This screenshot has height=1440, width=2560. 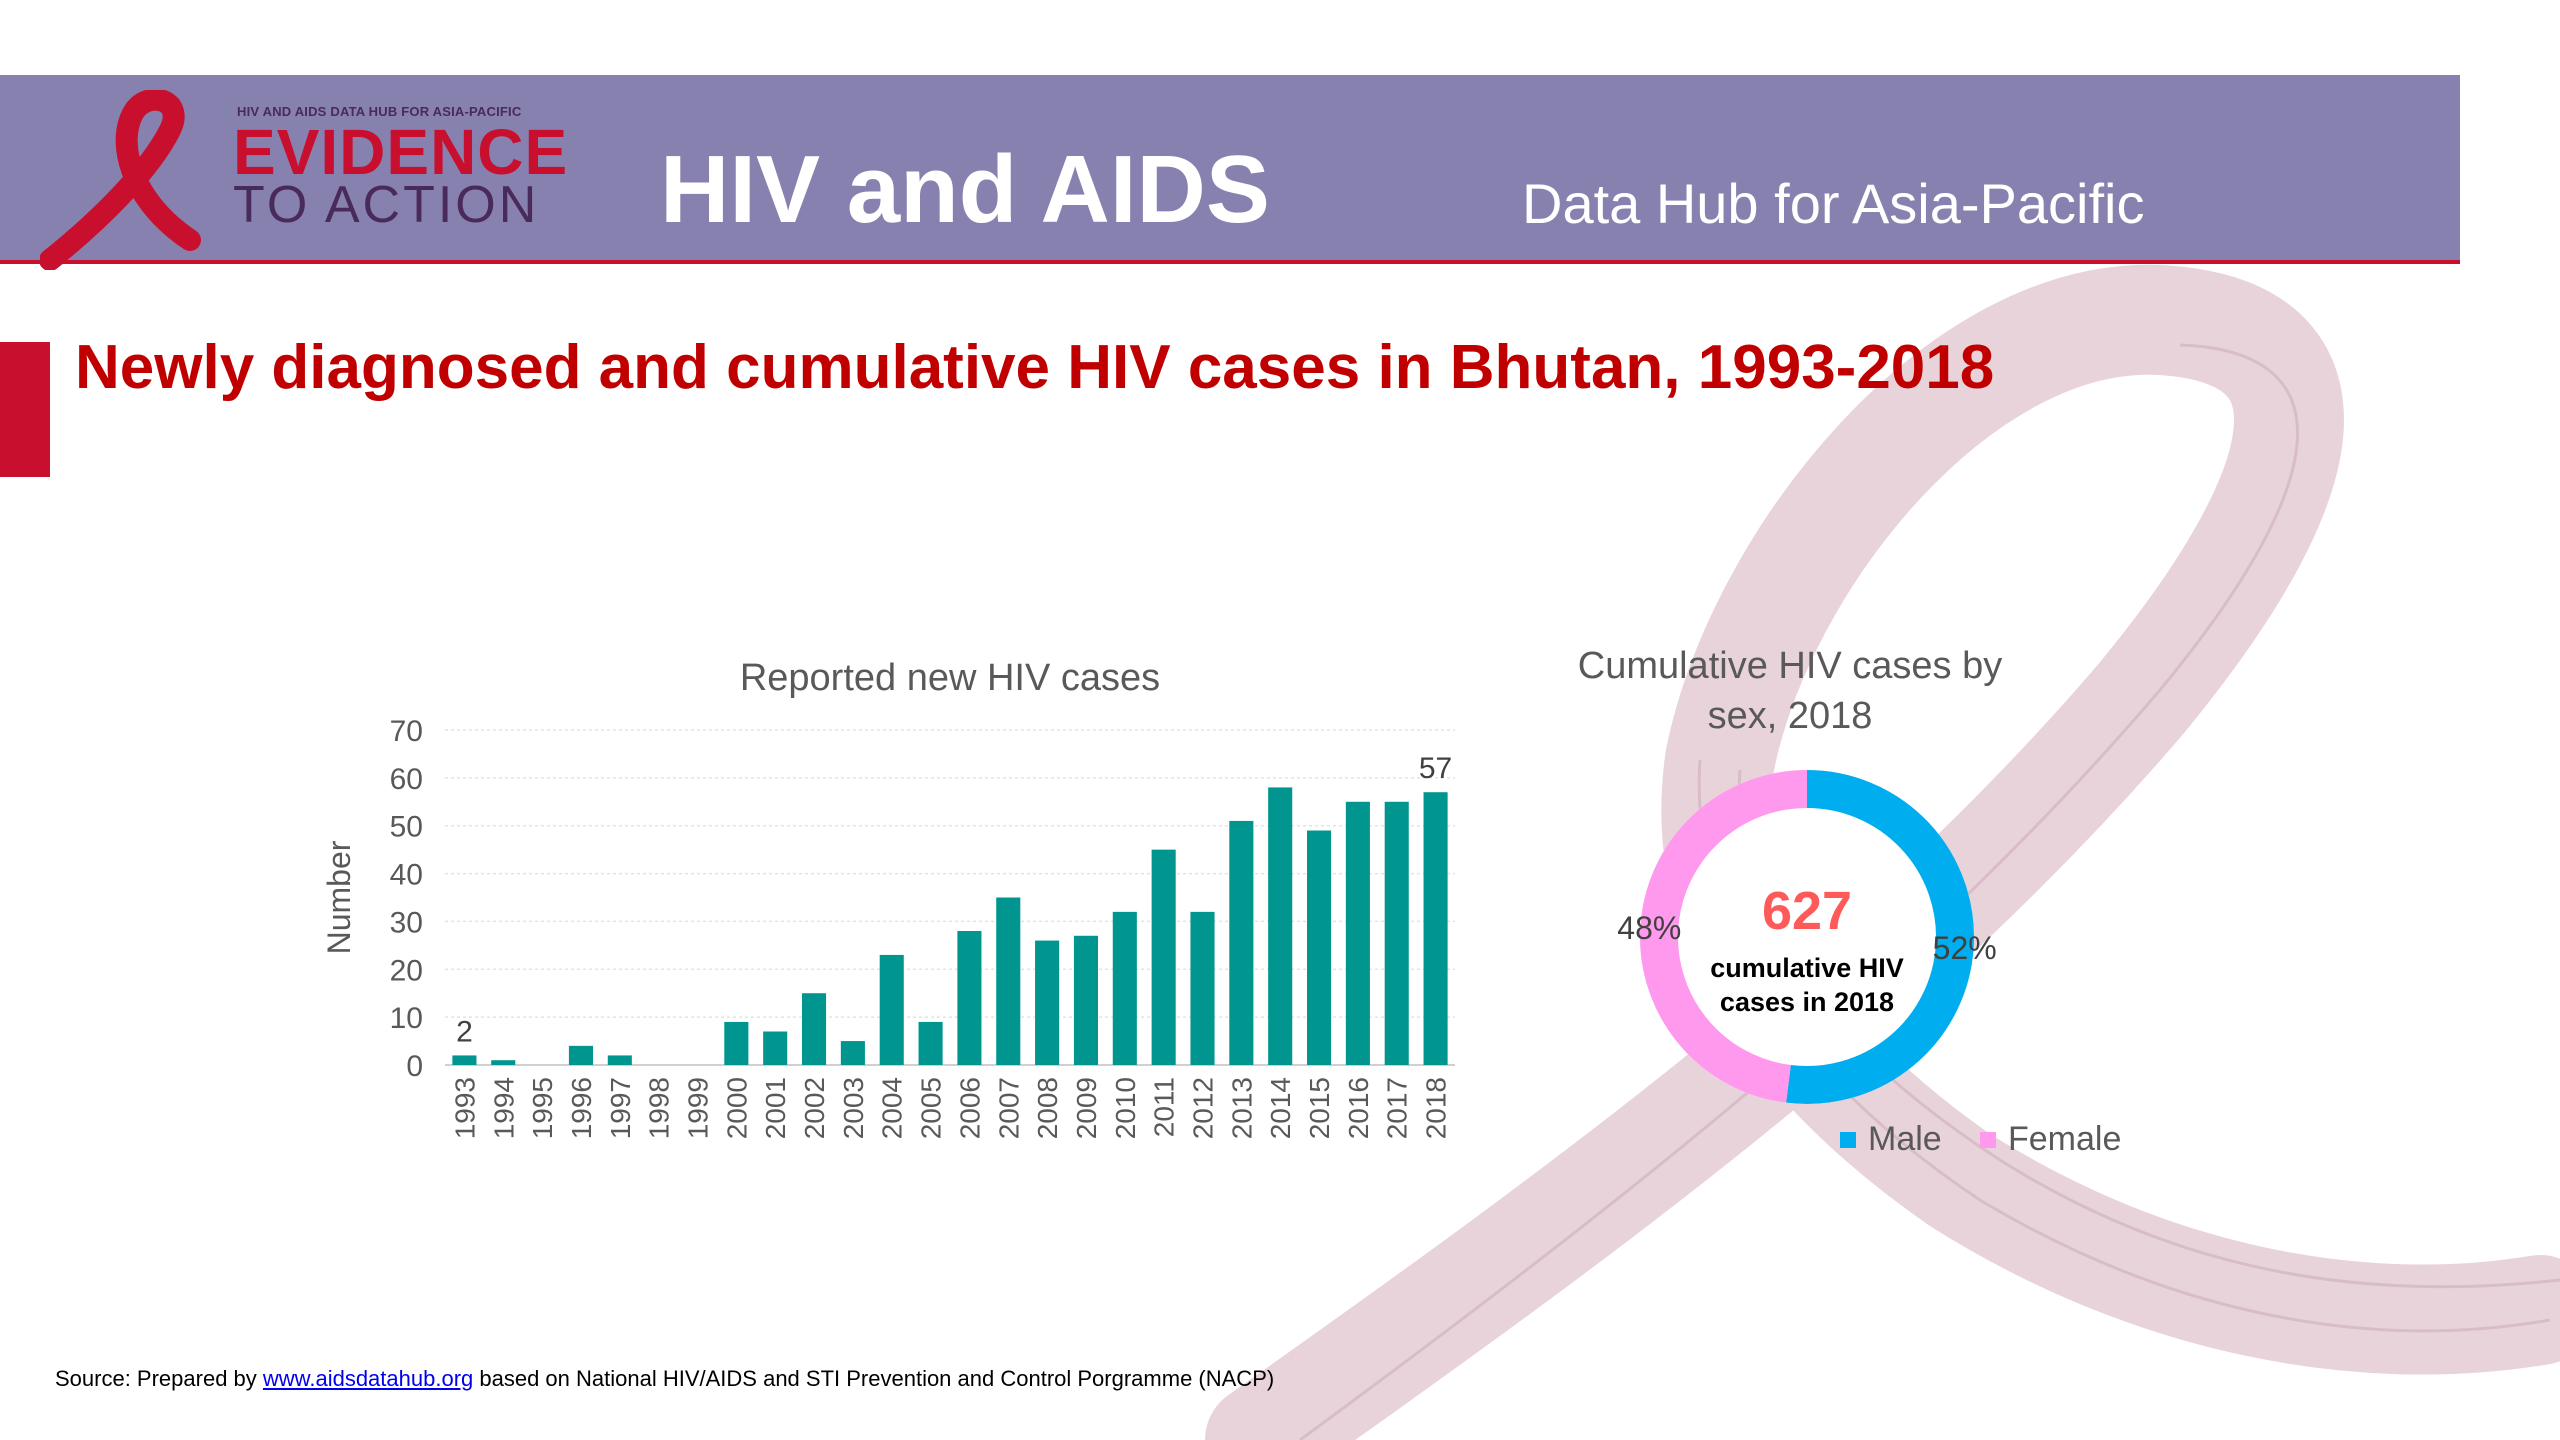 I want to click on bar-2015, so click(x=1319, y=947).